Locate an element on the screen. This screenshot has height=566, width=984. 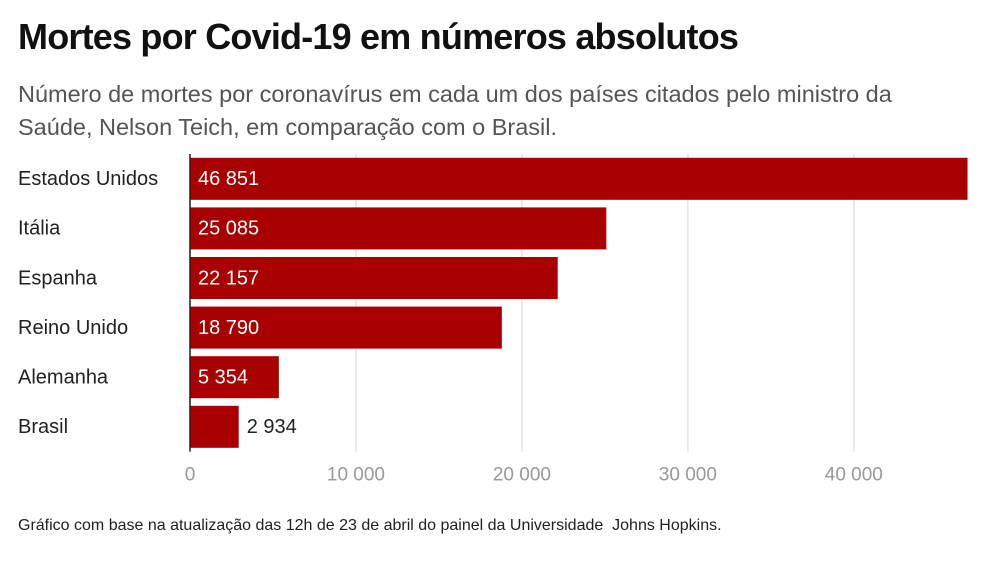
value-label: 18 790 is located at coordinates (228, 328).